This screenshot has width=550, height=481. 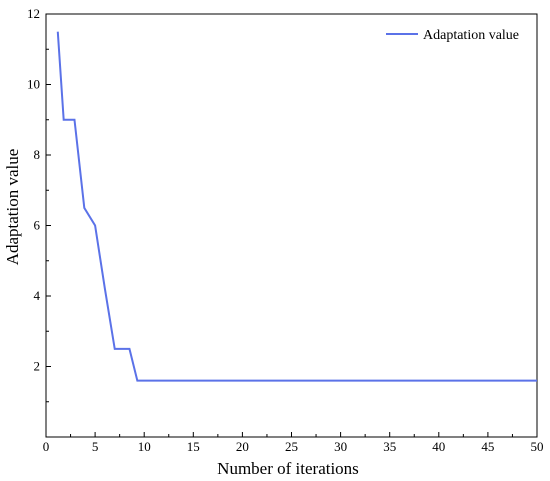 I want to click on y-tick-label: 6, so click(x=37, y=225).